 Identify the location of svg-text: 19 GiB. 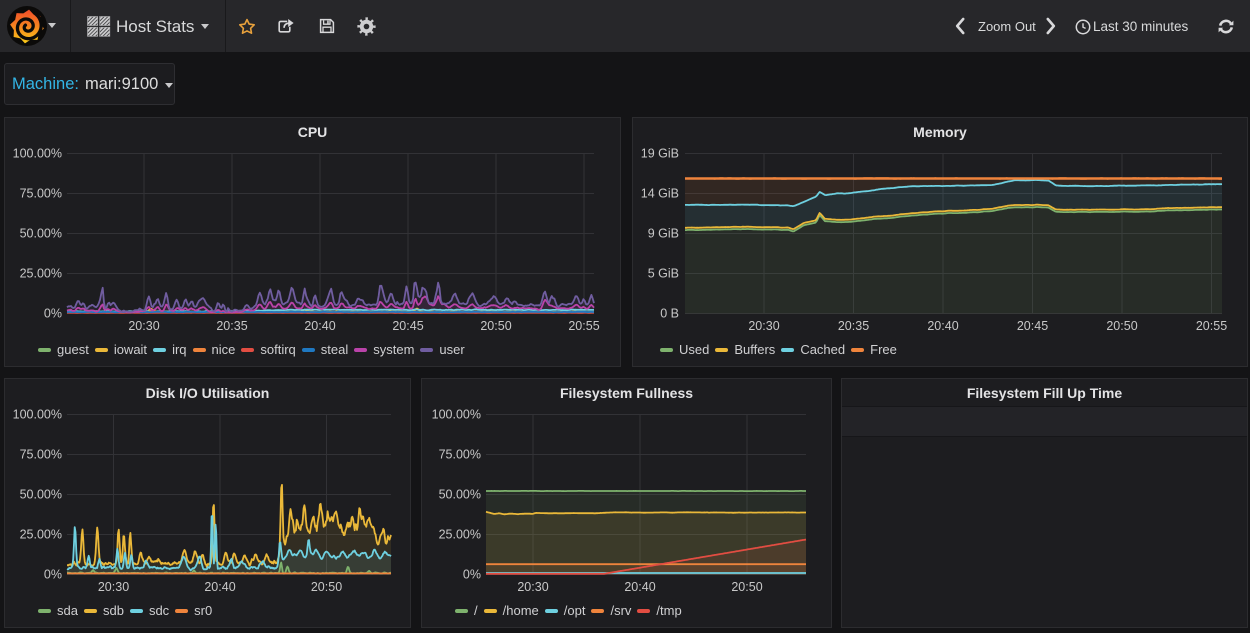
(660, 154).